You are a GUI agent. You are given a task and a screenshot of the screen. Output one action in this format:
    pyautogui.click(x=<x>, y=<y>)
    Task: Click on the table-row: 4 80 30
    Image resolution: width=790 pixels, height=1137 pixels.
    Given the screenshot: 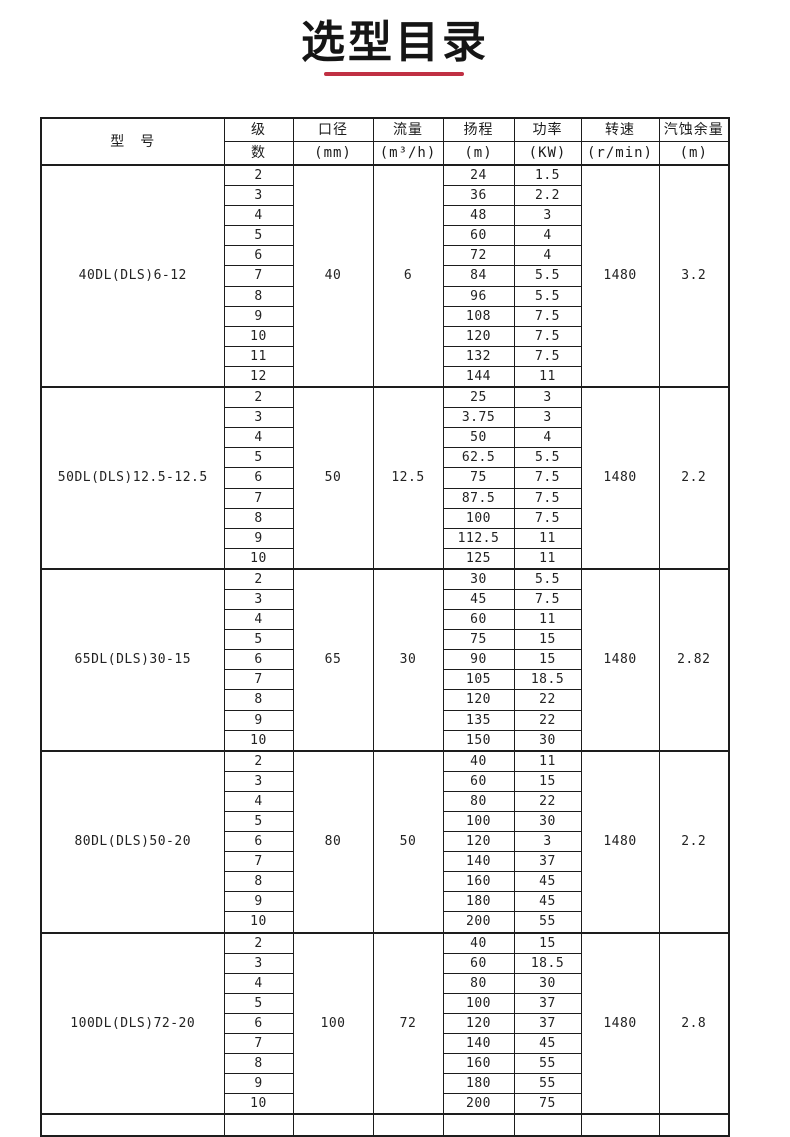 What is the action you would take?
    pyautogui.click(x=385, y=983)
    